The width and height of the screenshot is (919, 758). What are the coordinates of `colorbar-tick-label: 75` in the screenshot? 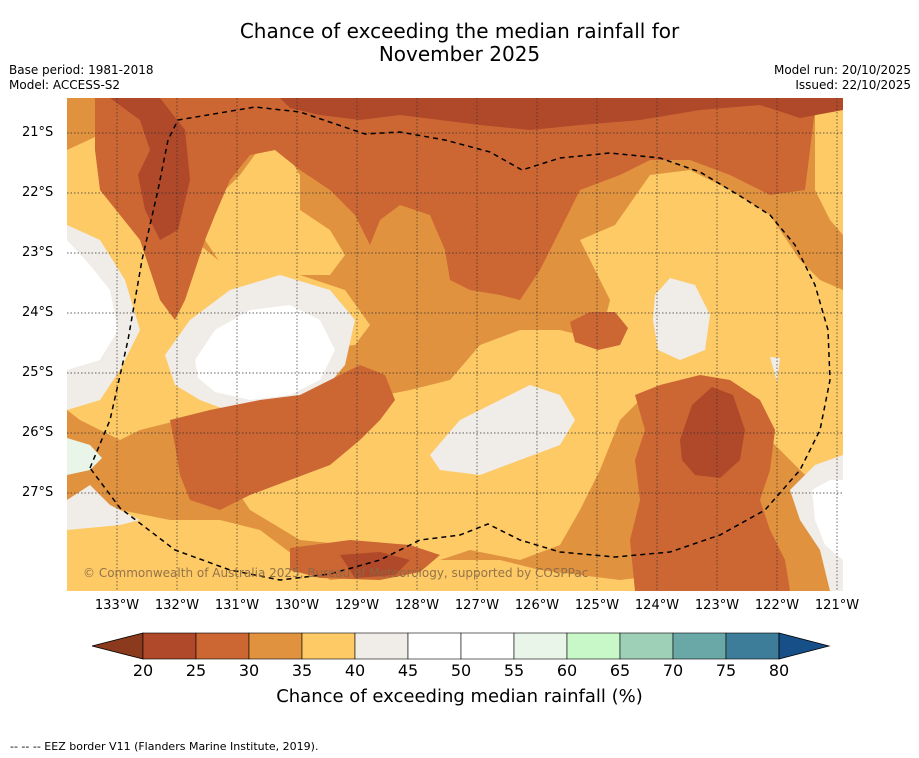 It's located at (726, 670).